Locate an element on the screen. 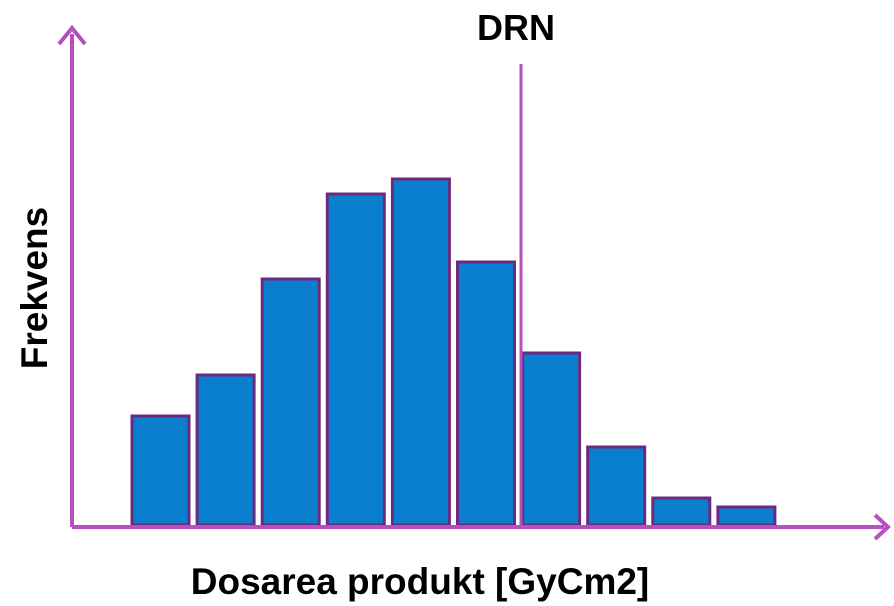 The height and width of the screenshot is (606, 894). y-axis-title: Frekvens is located at coordinates (34, 288).